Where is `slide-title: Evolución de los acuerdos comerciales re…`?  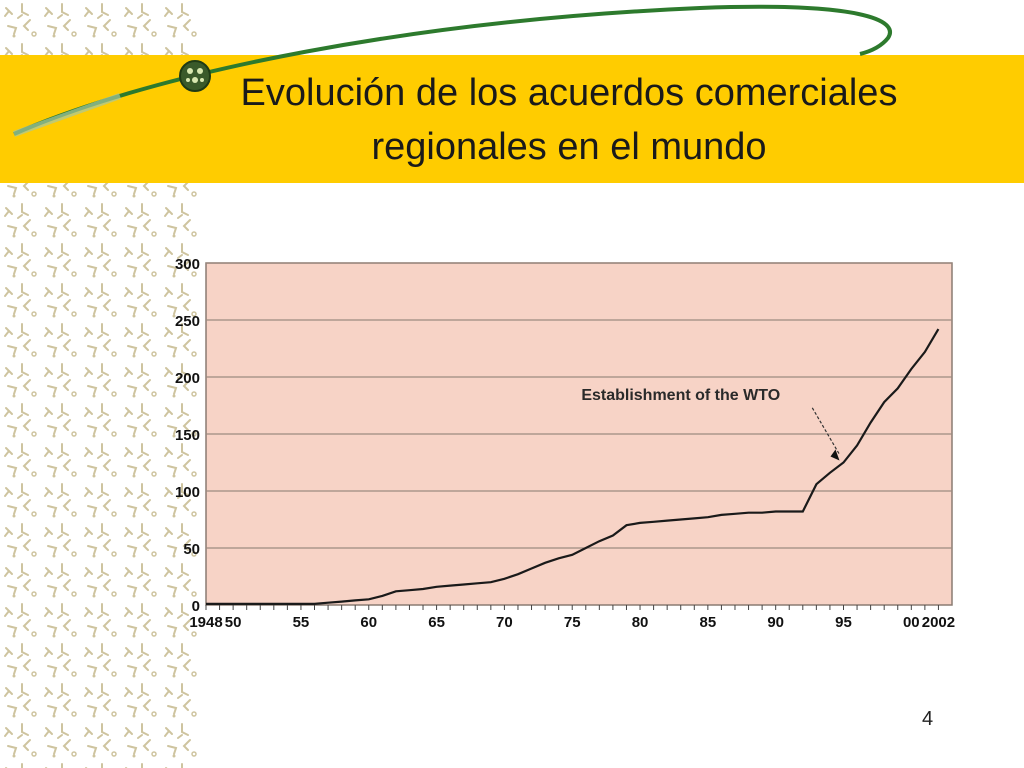 slide-title: Evolución de los acuerdos comerciales re… is located at coordinates (569, 120).